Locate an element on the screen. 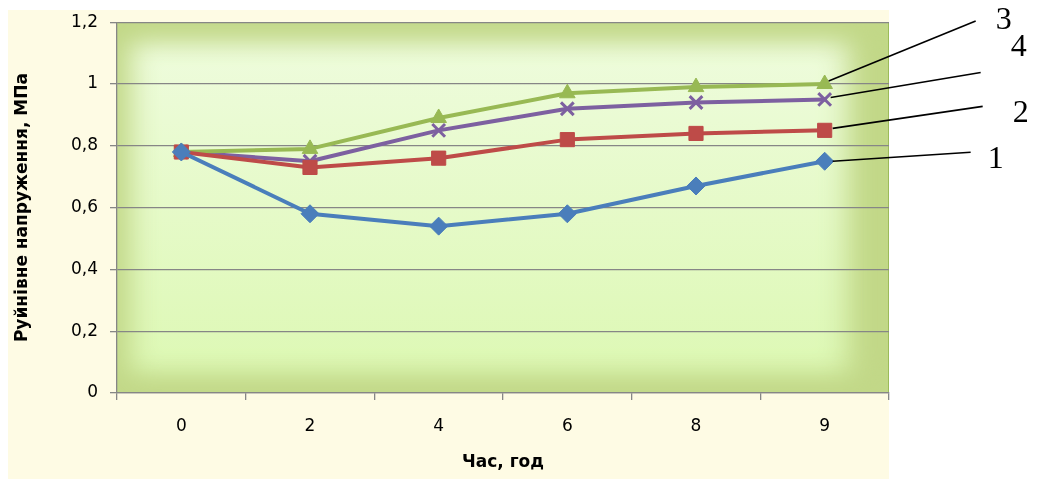  x-tick-label: 8 is located at coordinates (696, 424).